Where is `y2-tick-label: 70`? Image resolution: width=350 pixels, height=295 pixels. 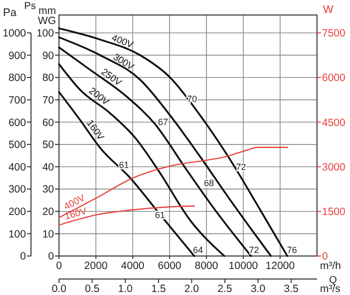 y2-tick-label: 70 is located at coordinates (48, 100).